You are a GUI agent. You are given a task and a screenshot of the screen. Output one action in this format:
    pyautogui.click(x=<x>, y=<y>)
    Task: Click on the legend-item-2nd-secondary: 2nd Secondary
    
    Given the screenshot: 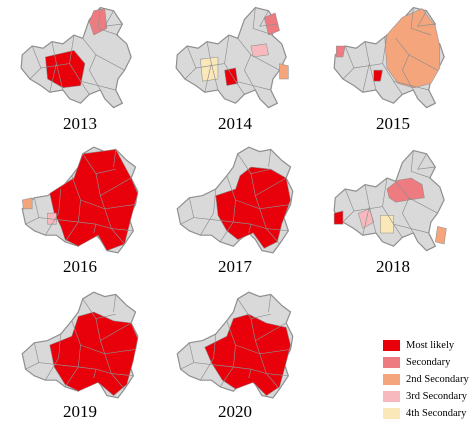 What is the action you would take?
    pyautogui.click(x=427, y=379)
    